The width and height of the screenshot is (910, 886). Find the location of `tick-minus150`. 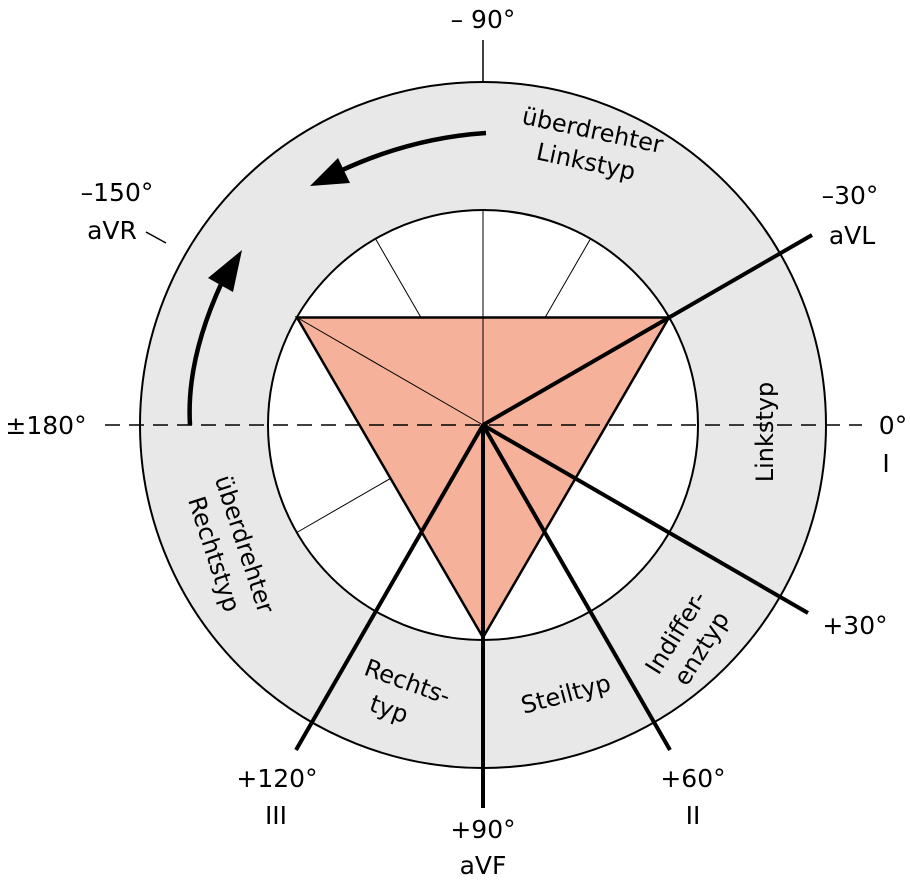

tick-minus150 is located at coordinates (156, 237).